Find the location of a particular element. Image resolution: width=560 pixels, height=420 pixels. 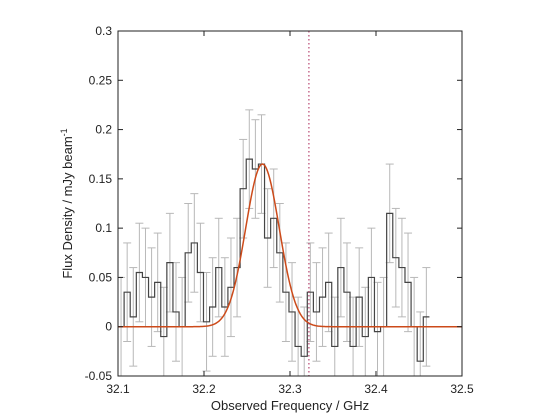

y-tick-label: 0.15 is located at coordinates (101, 179).